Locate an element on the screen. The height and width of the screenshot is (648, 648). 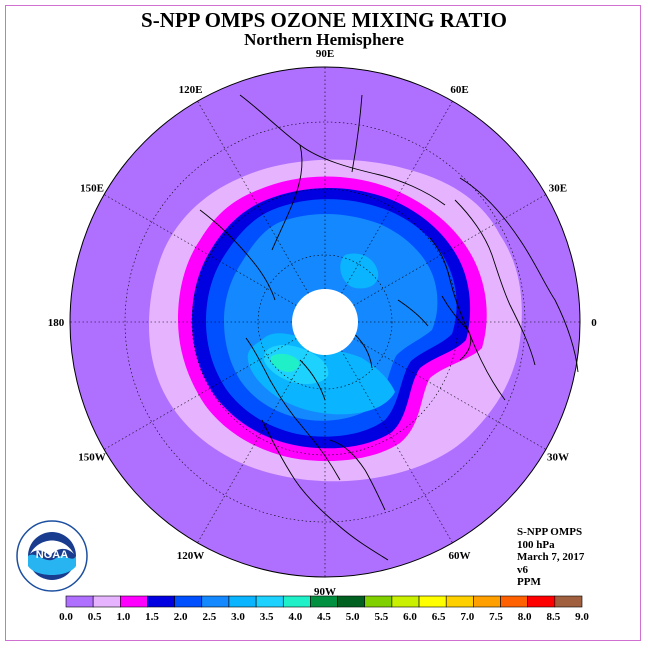
longitude-label: 30W is located at coordinates (558, 458).